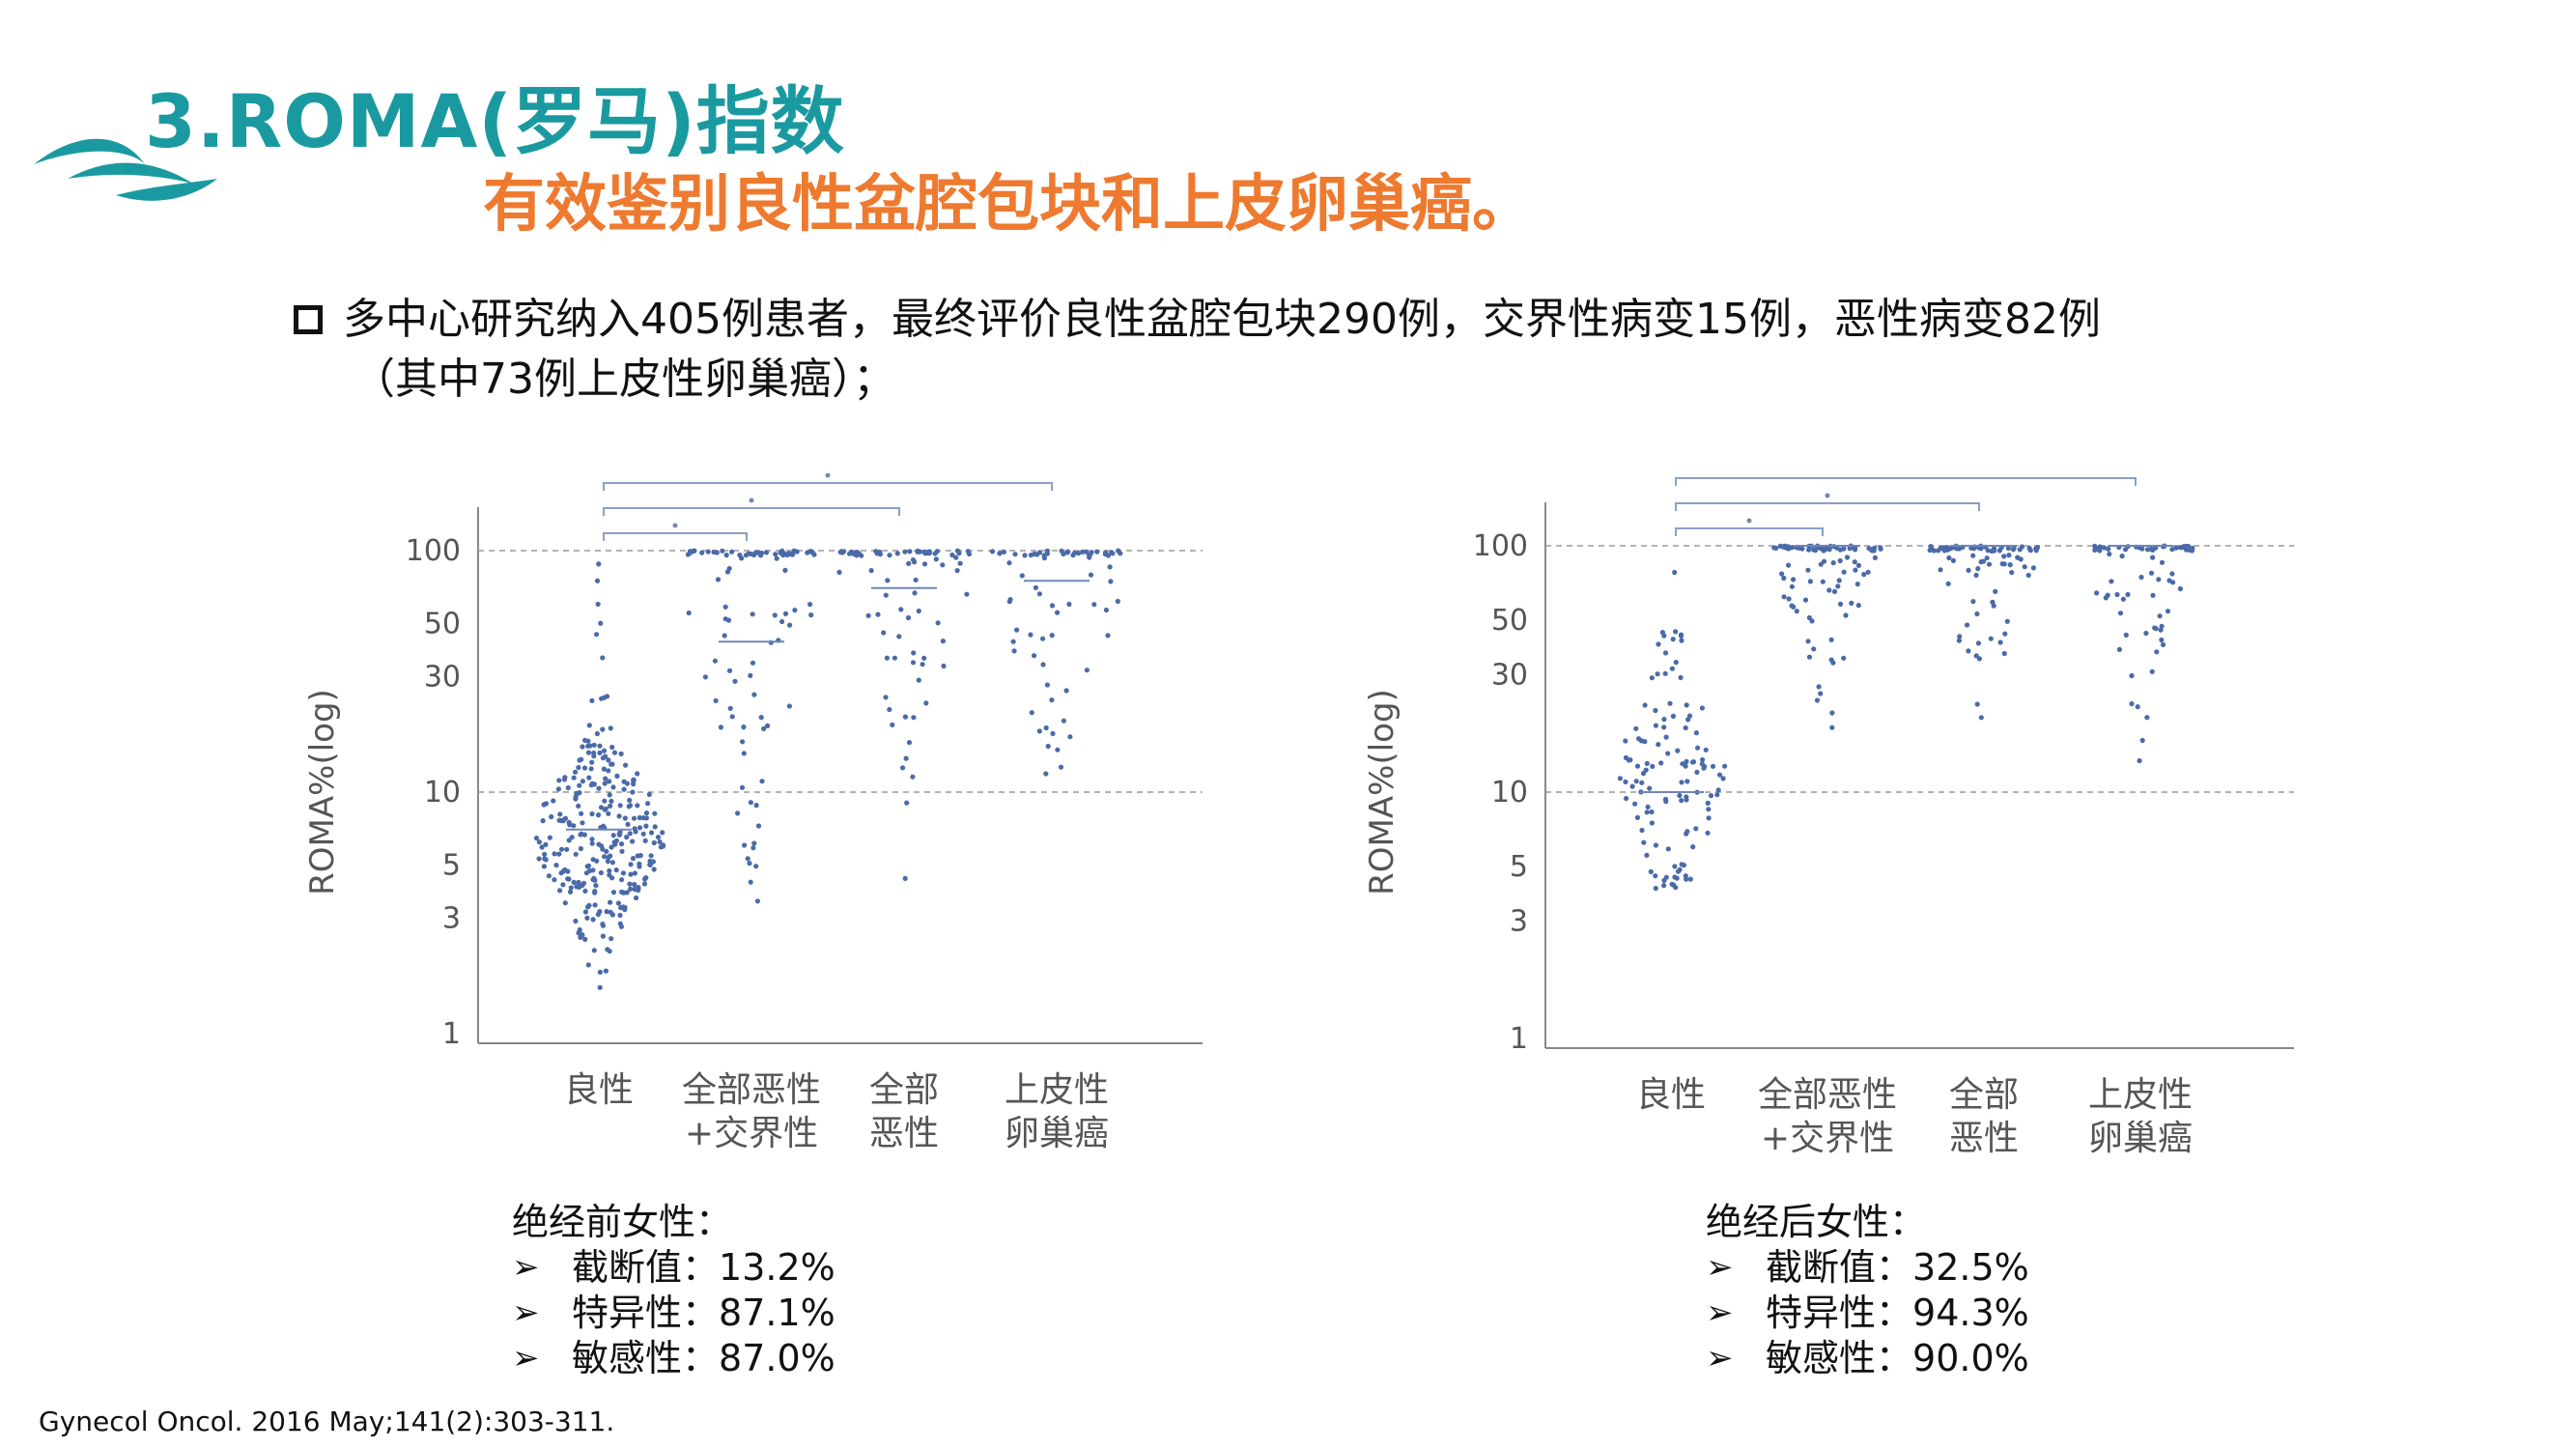 The height and width of the screenshot is (1449, 2576). What do you see at coordinates (1509, 621) in the screenshot?
I see `y-tick-label: 50` at bounding box center [1509, 621].